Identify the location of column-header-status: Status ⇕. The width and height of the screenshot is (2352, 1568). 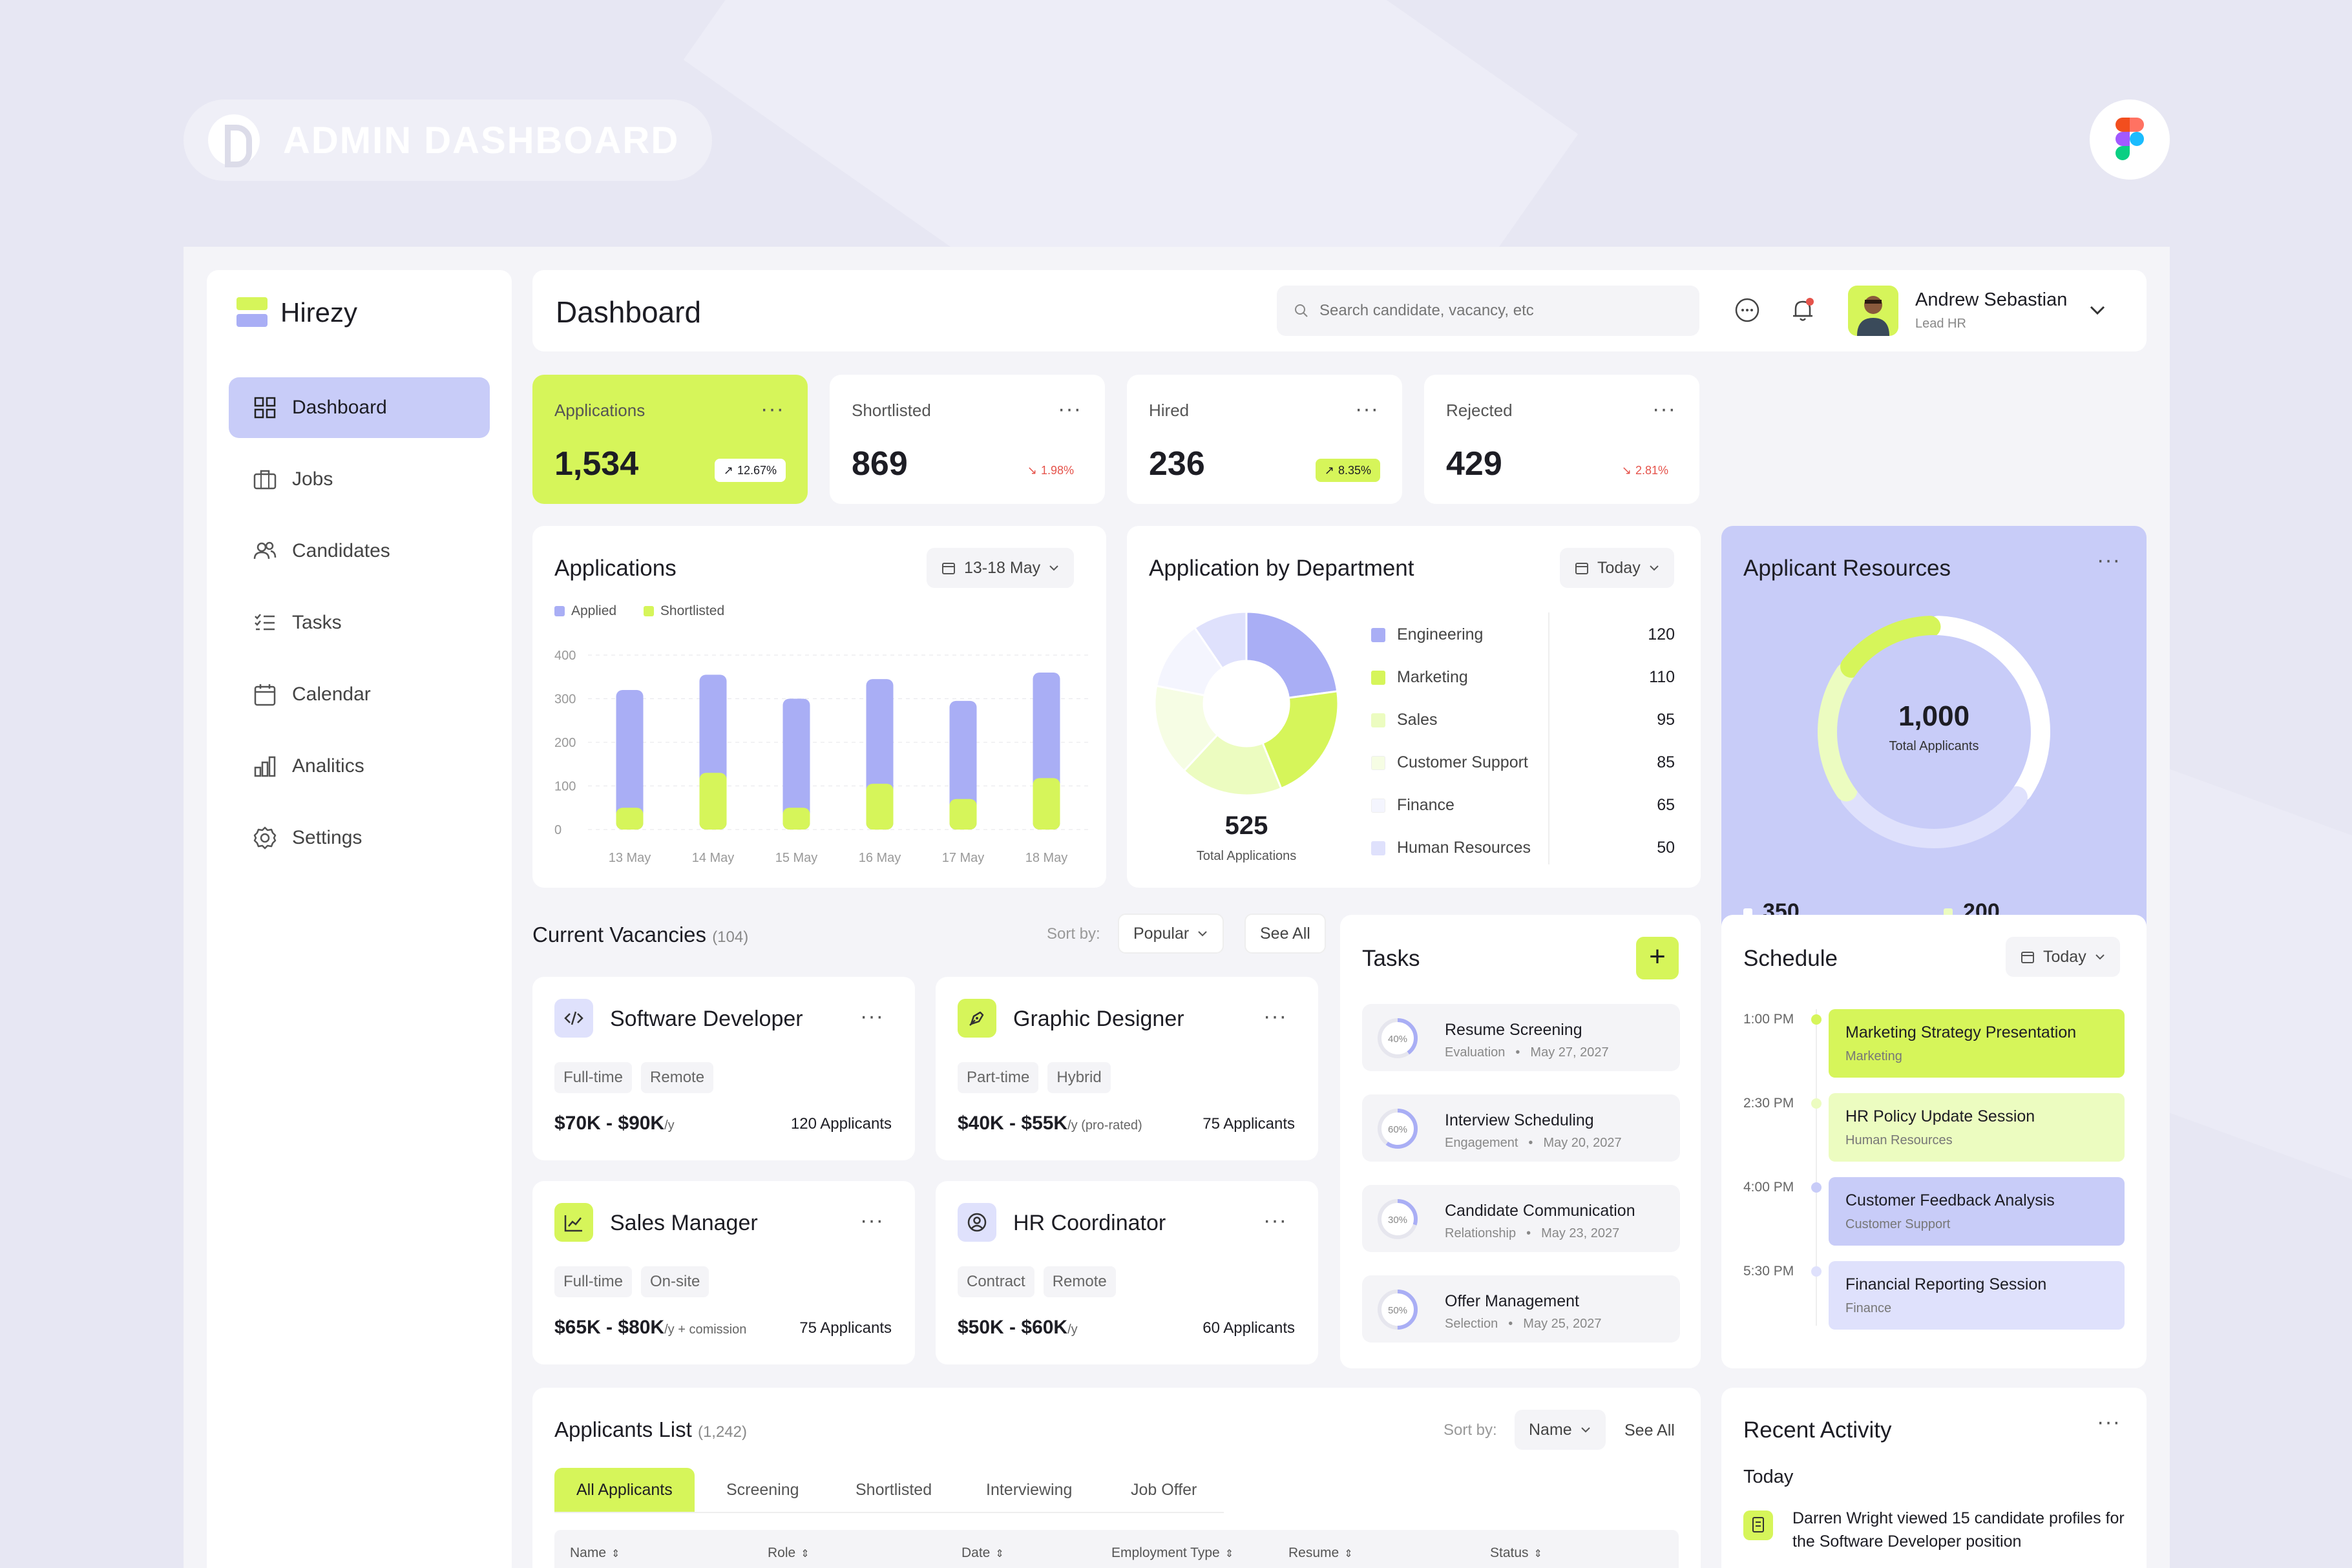
(1516, 1553).